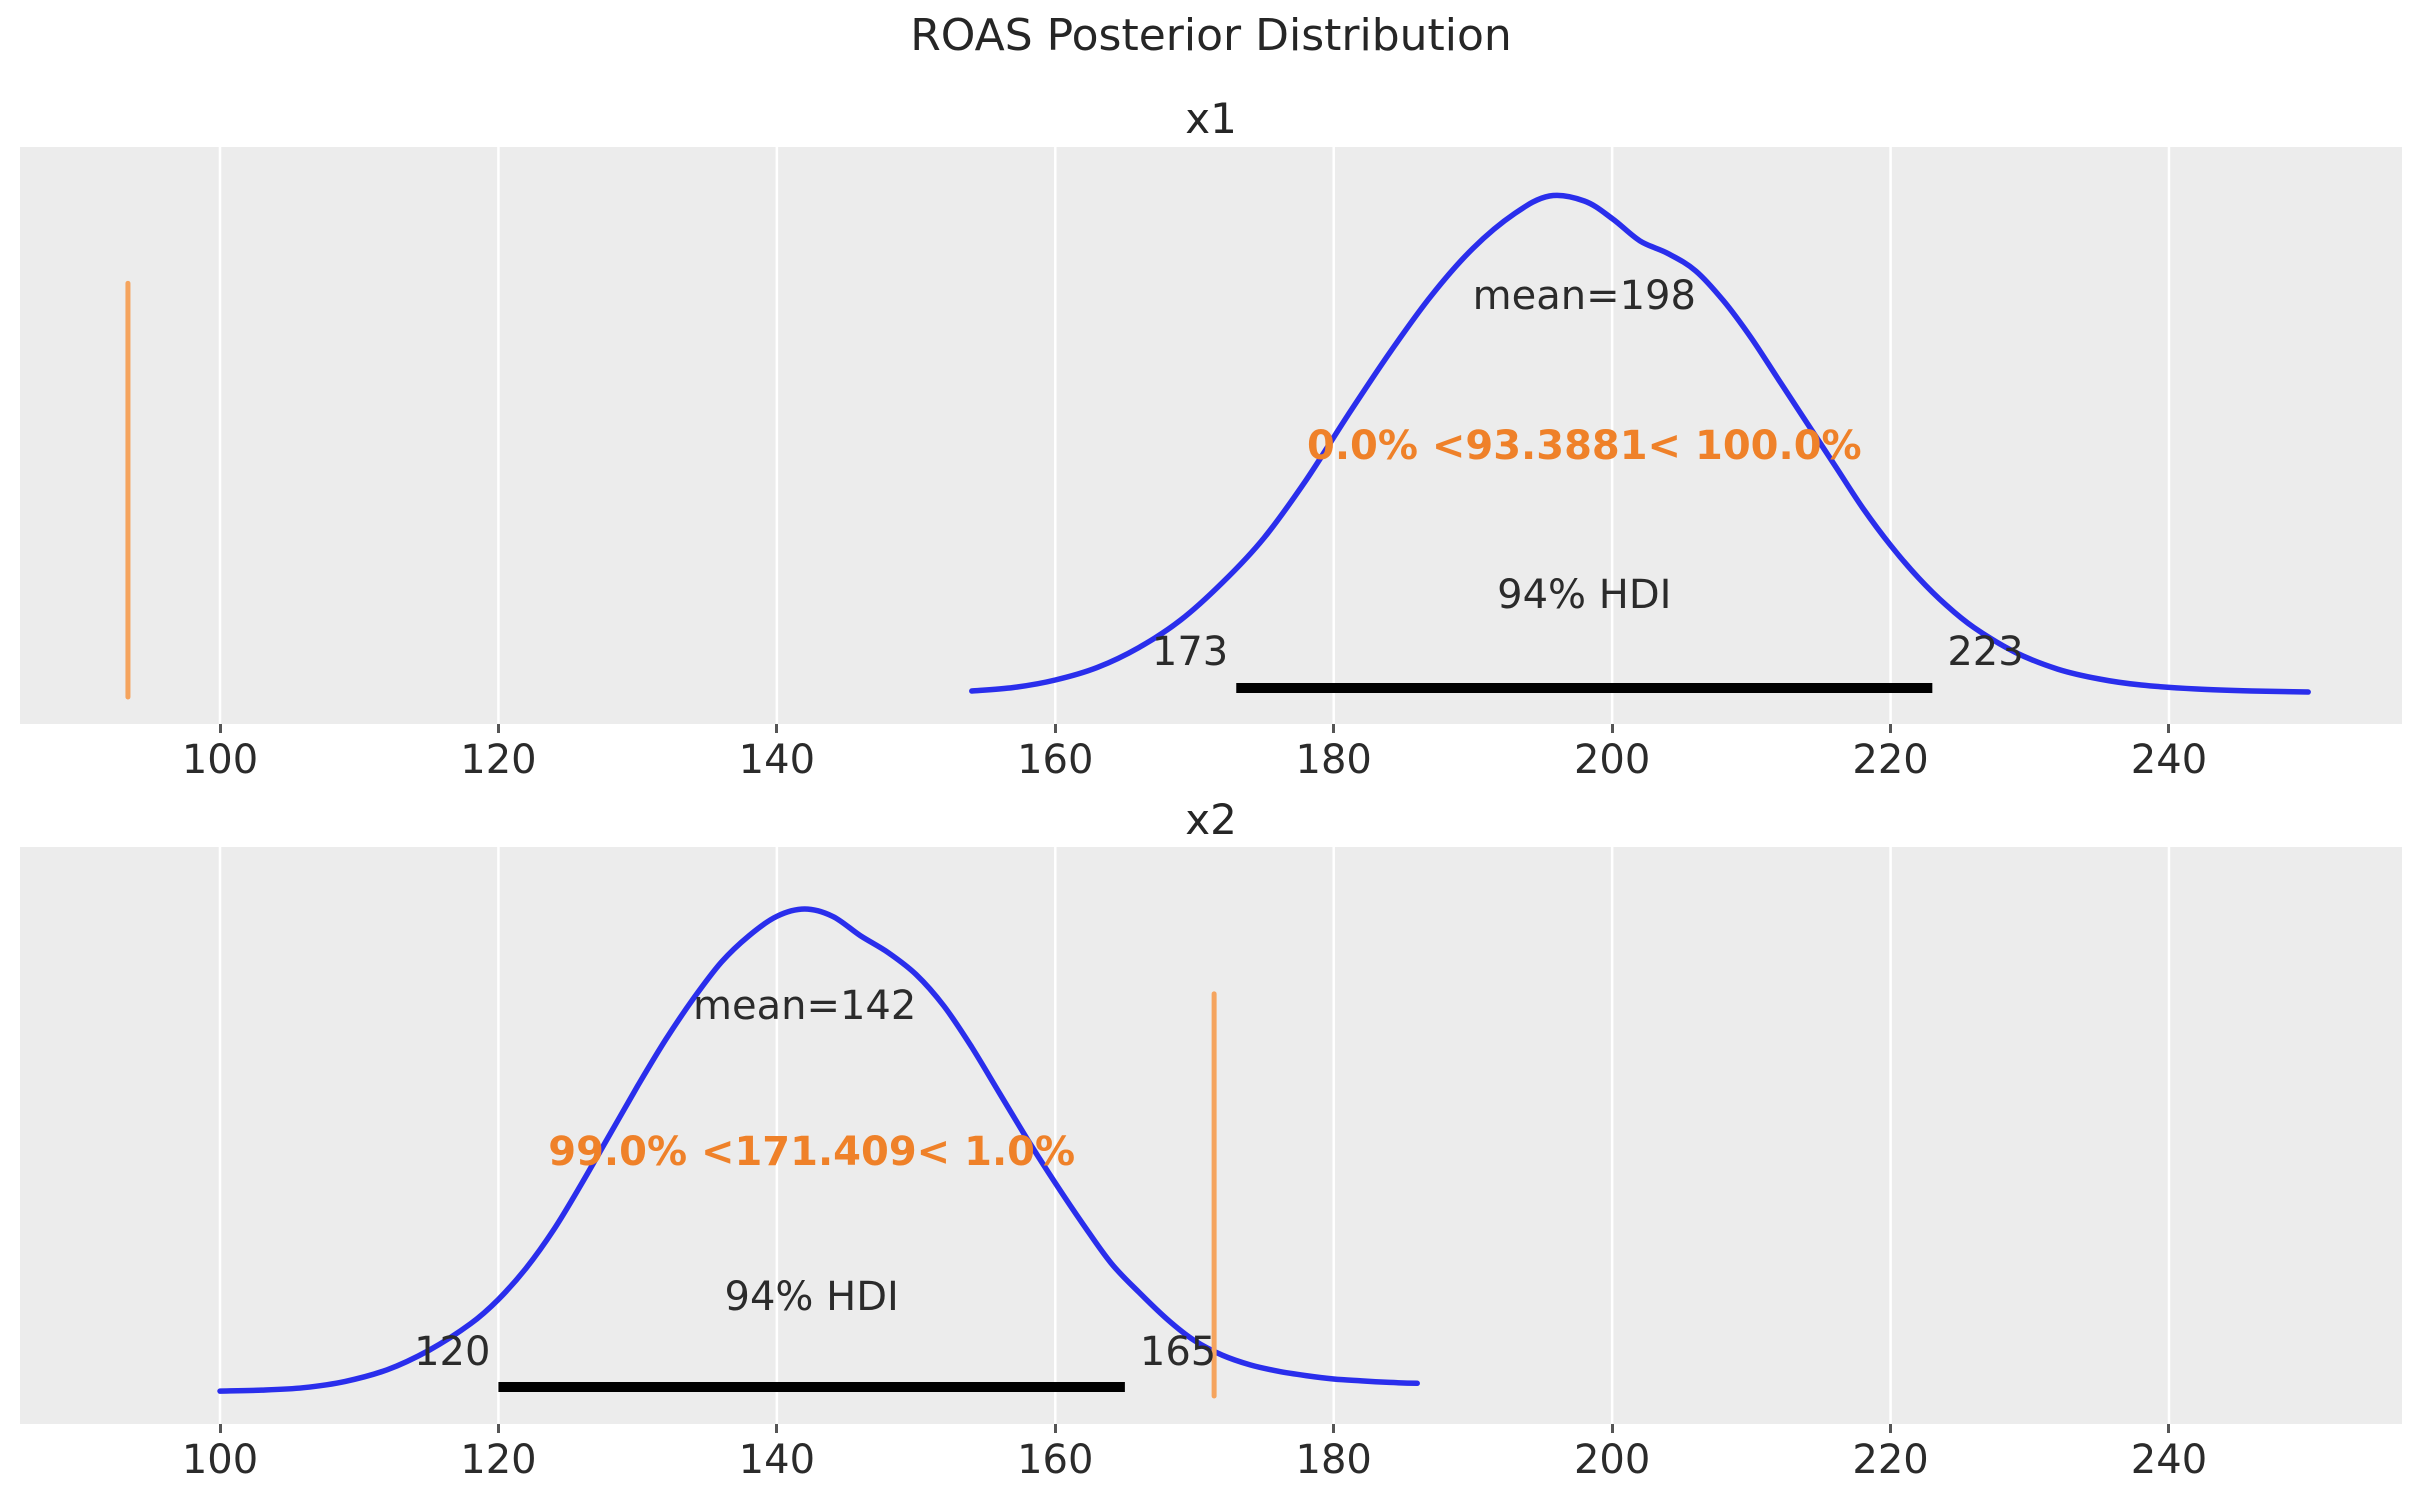  Describe the element at coordinates (1985, 652) in the screenshot. I see `hdi-high-label-x1: 223` at that location.